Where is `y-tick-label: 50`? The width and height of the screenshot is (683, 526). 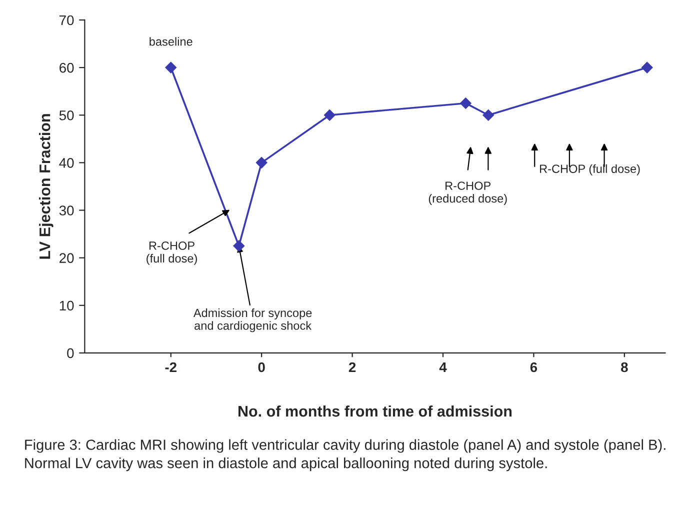
y-tick-label: 50 is located at coordinates (66, 115).